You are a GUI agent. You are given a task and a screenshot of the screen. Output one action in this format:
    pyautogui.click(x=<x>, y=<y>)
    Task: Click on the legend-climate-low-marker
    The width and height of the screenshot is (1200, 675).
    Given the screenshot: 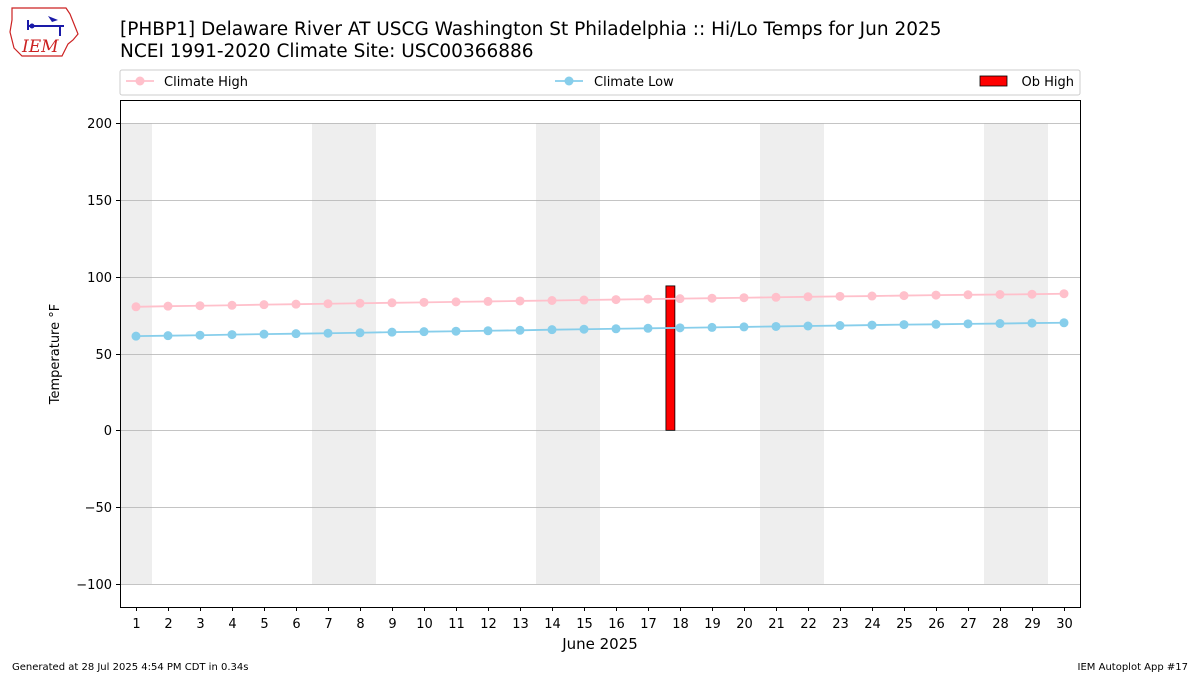 What is the action you would take?
    pyautogui.click(x=569, y=81)
    